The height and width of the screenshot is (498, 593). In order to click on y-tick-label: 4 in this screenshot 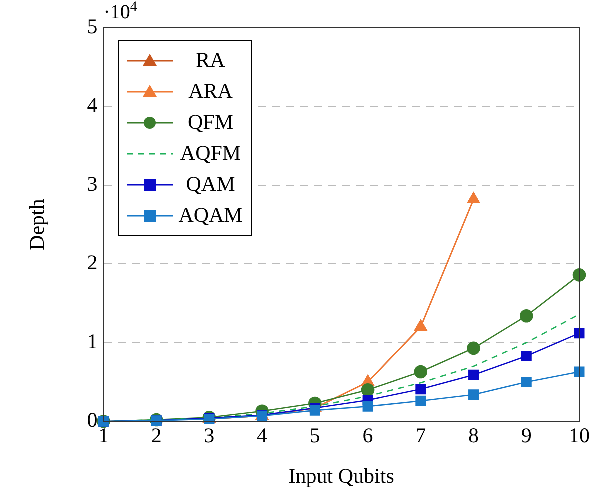, I will do `click(92, 105)`.